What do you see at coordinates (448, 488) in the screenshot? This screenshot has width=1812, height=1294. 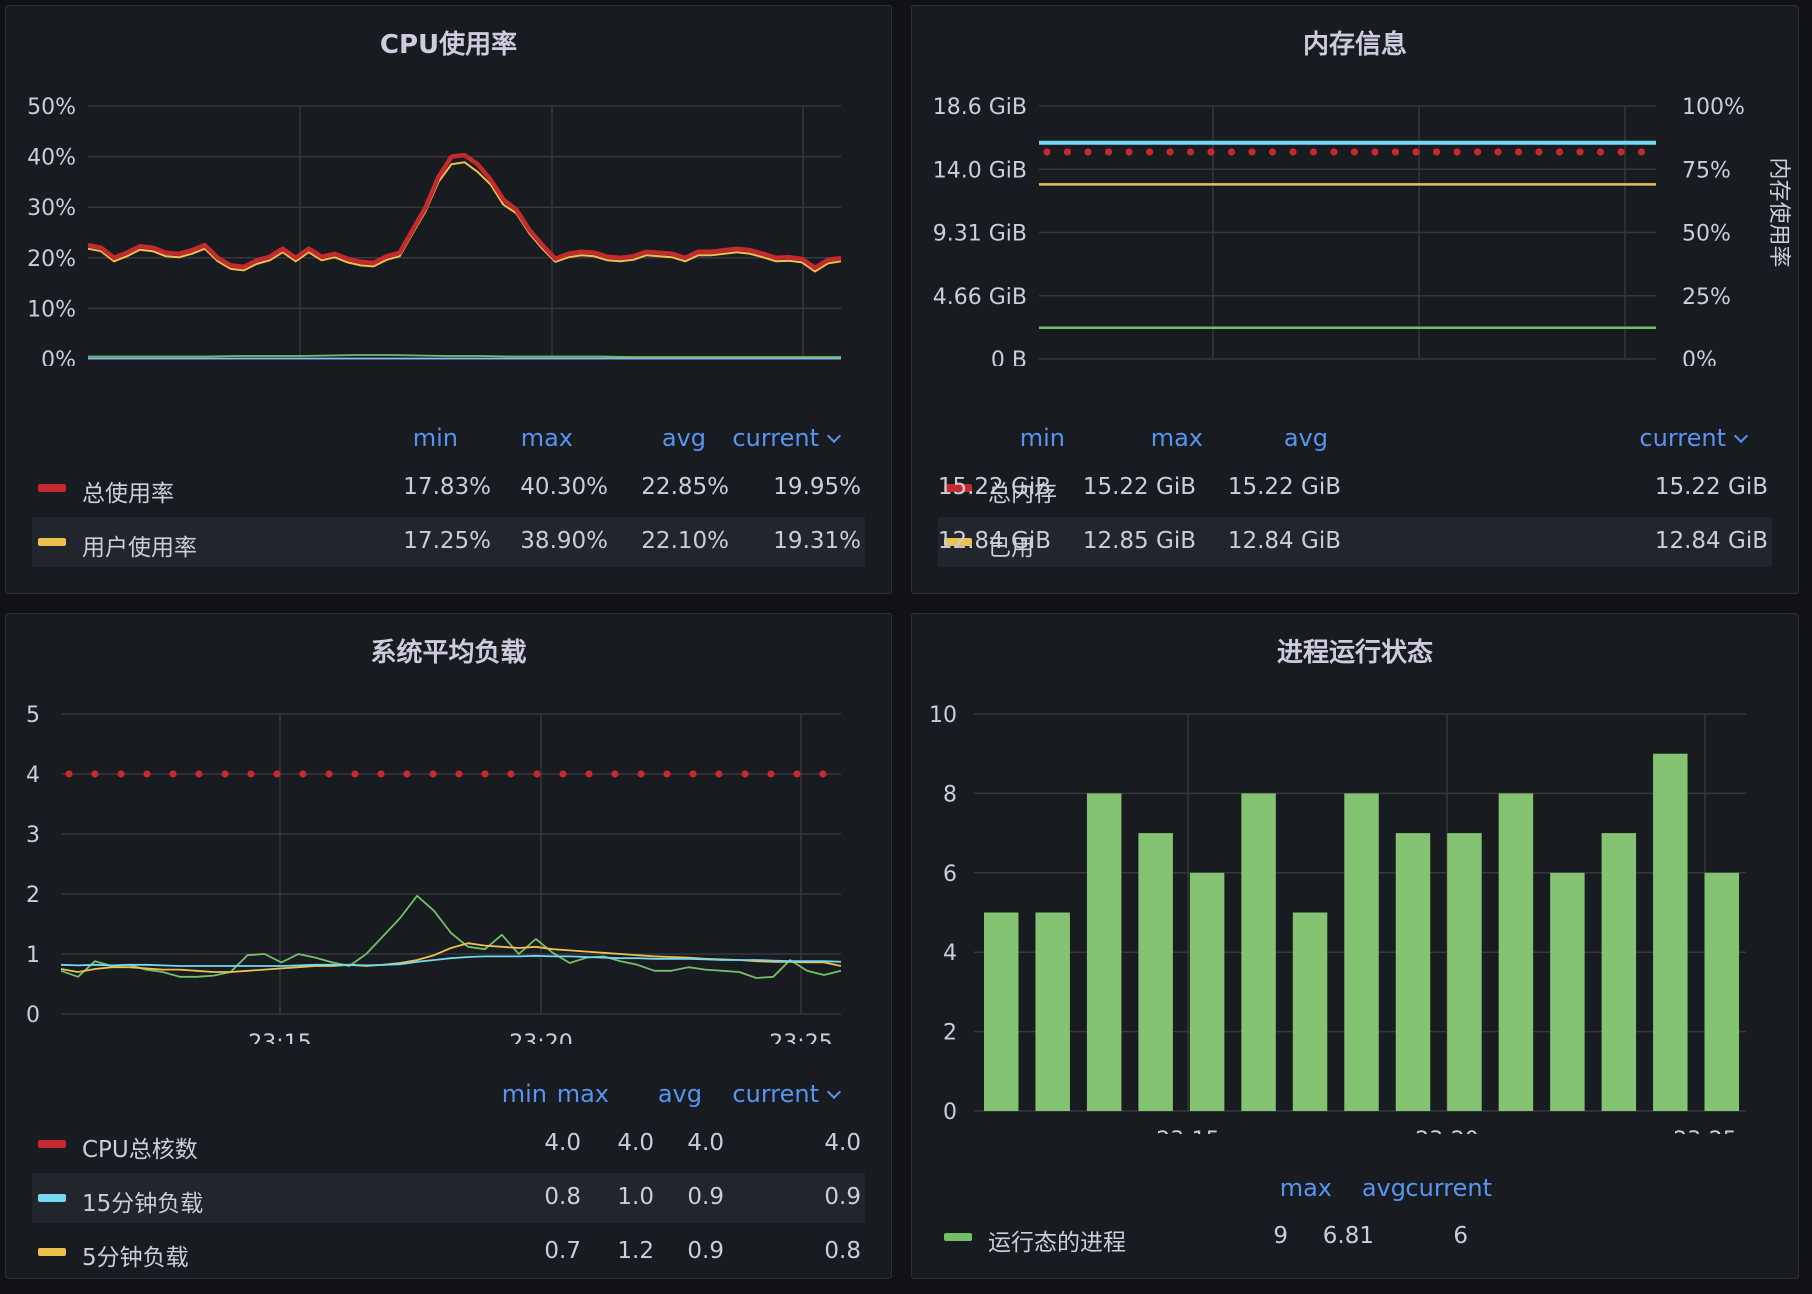 I see `legend-row: 总使用率 17.83% 40.30% 22.85% 19.95%` at bounding box center [448, 488].